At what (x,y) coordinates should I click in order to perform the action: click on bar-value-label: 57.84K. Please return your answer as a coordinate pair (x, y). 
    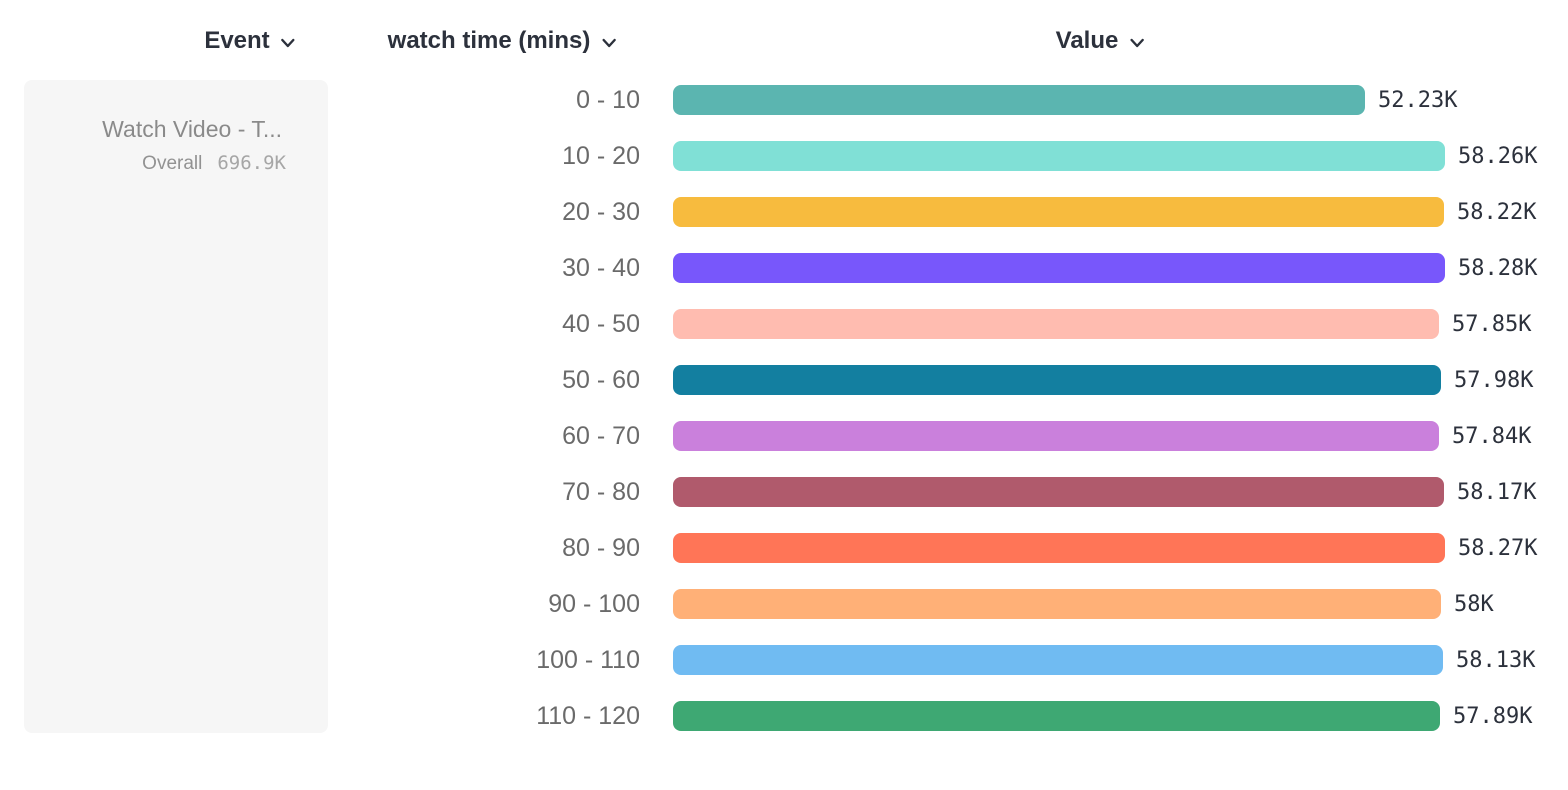
    Looking at the image, I should click on (1492, 436).